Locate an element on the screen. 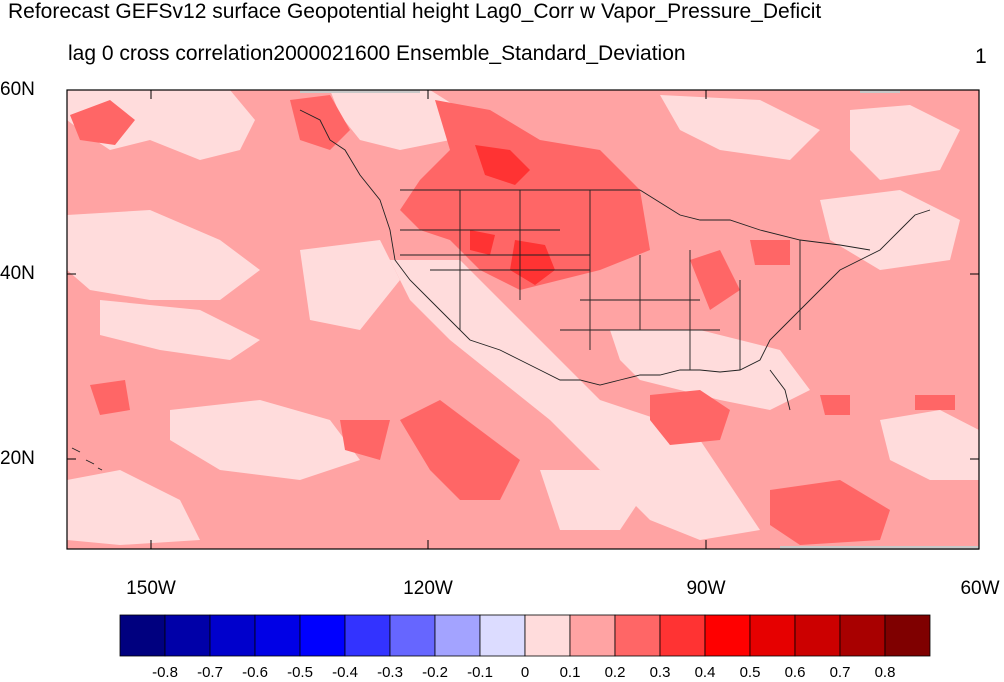 Image resolution: width=1004 pixels, height=682 pixels. lat-label-40n: 40N is located at coordinates (17, 273).